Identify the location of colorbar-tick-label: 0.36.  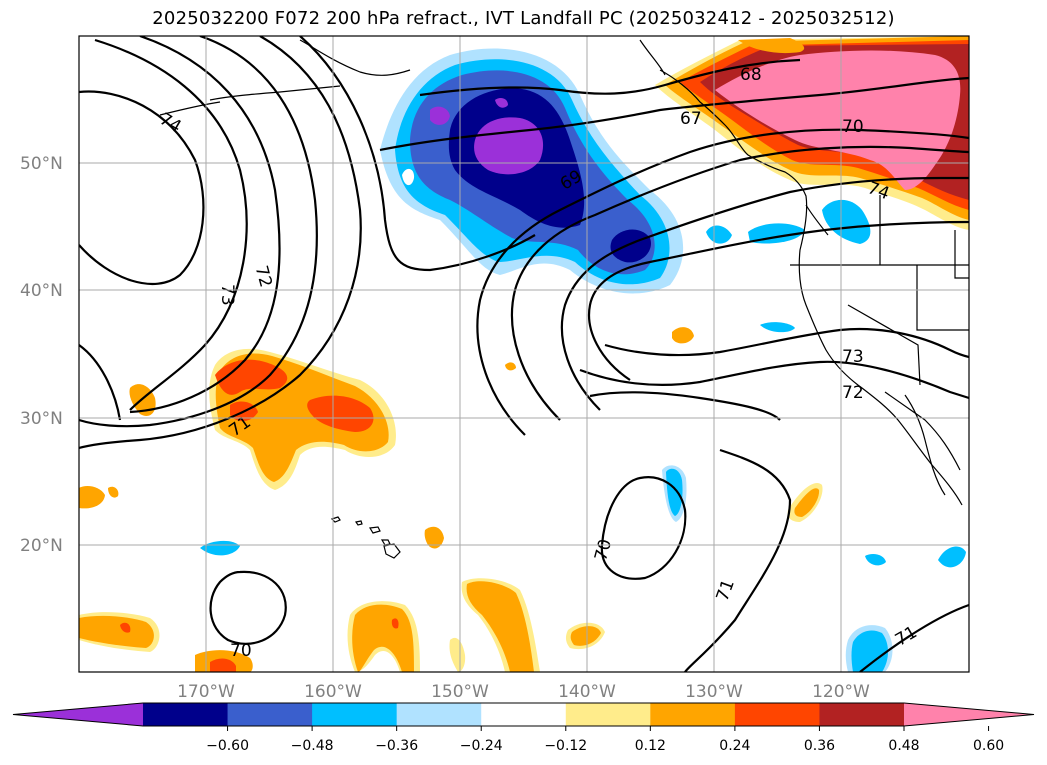
(819, 746).